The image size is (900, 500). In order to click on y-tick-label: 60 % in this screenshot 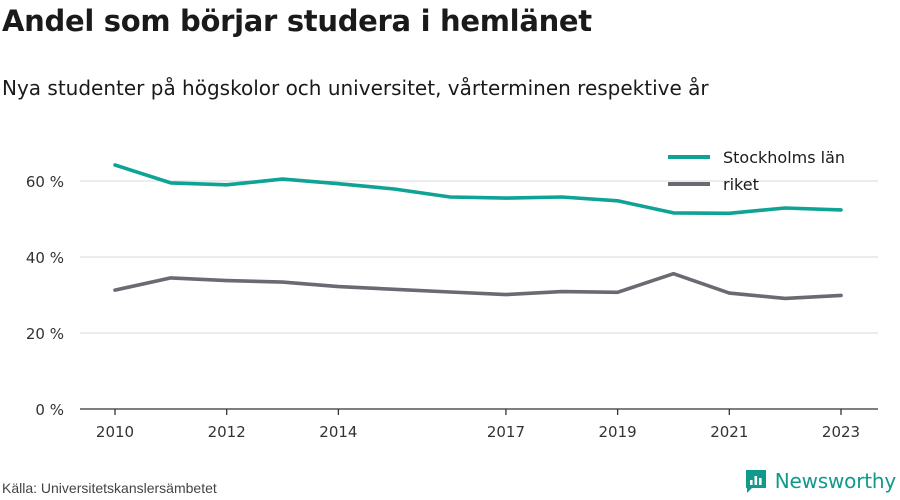, I will do `click(45, 182)`.